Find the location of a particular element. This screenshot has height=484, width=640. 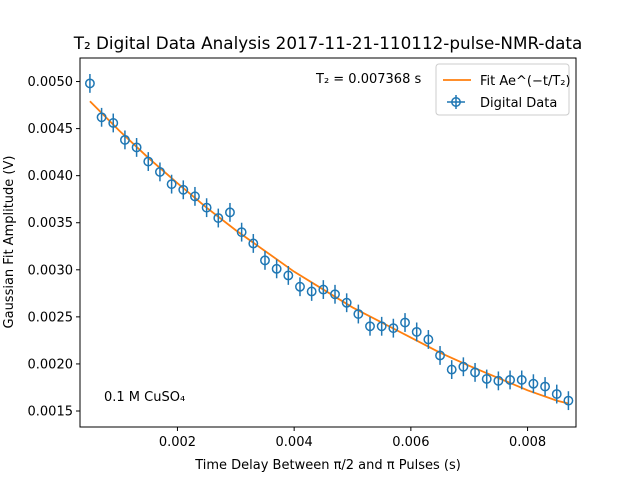

y-axis-label: Gaussian Fit Amplitude (V) is located at coordinates (9, 242).